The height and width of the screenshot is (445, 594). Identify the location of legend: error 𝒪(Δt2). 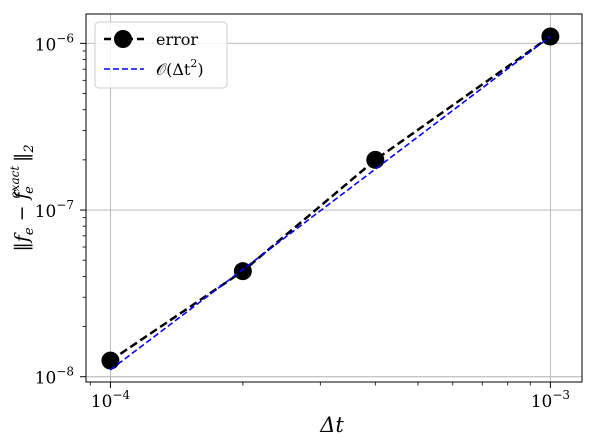
(161, 55).